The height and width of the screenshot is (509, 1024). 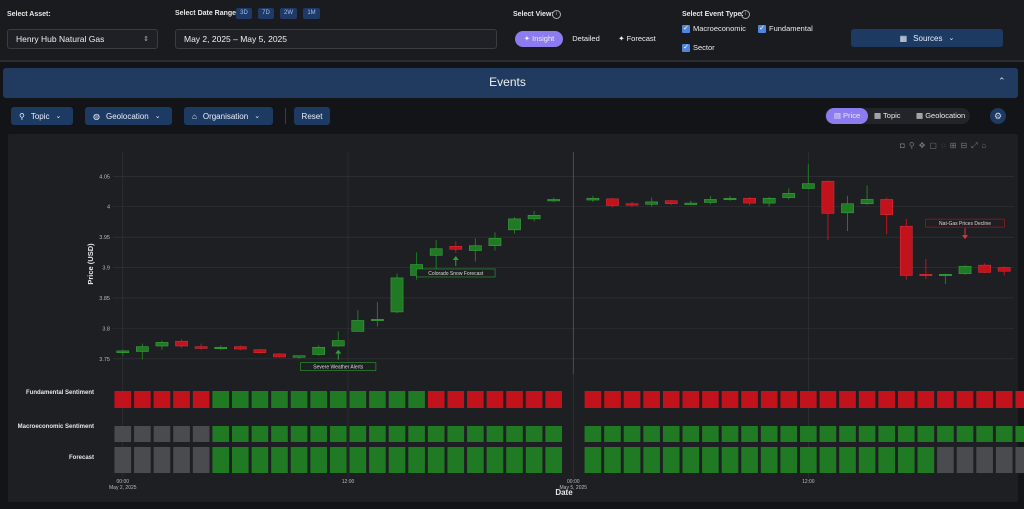 What do you see at coordinates (714, 28) in the screenshot?
I see `checkbox-macroeconomic: ✓ Macroeconomic` at bounding box center [714, 28].